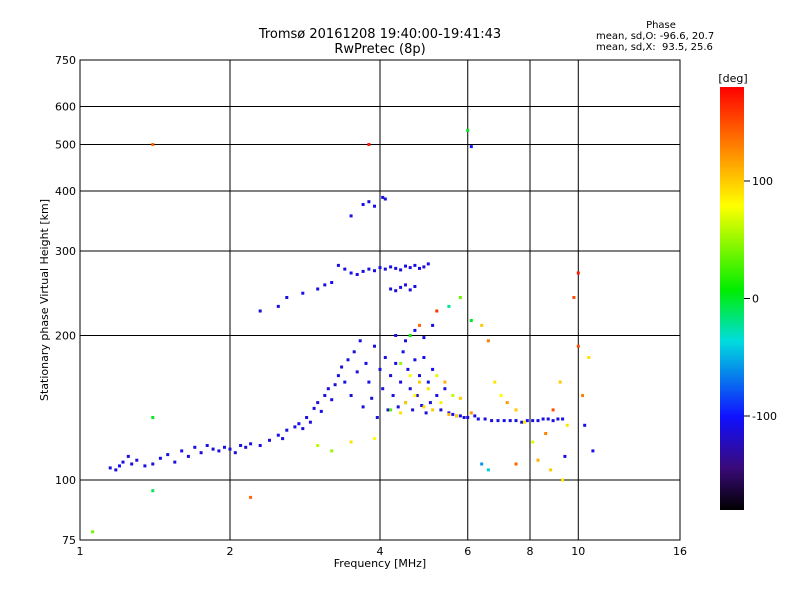  What do you see at coordinates (65, 145) in the screenshot?
I see `y-tick-label: 500` at bounding box center [65, 145].